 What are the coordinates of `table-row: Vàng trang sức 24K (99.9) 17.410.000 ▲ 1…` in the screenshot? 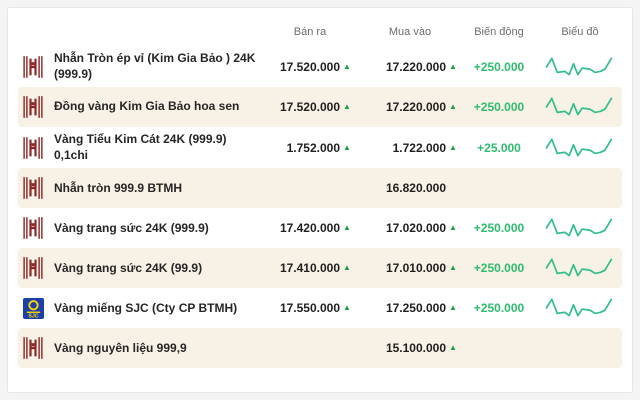 It's located at (320, 268).